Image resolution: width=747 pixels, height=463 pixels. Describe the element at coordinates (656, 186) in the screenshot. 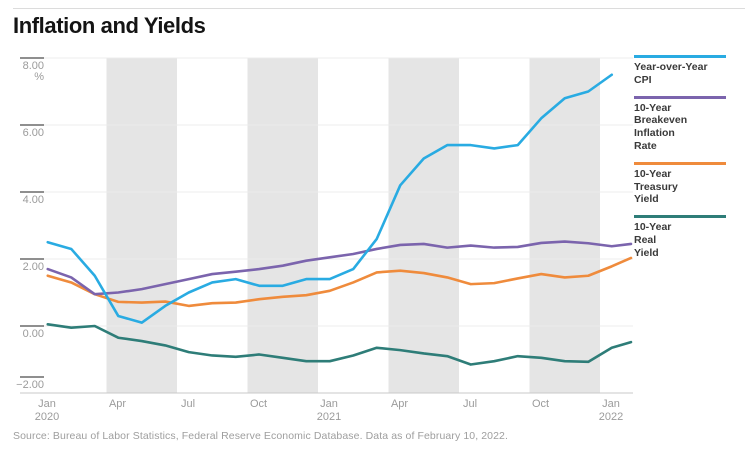

I see `legend-label-line: Treasury` at that location.